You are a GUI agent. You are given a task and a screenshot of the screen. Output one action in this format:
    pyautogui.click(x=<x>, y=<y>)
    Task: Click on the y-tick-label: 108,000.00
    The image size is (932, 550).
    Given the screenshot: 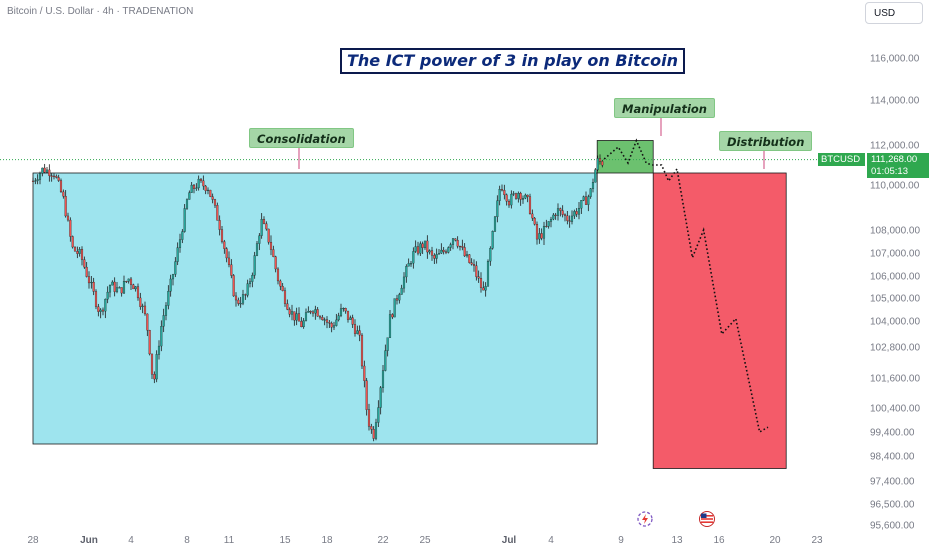 What is the action you would take?
    pyautogui.click(x=895, y=231)
    